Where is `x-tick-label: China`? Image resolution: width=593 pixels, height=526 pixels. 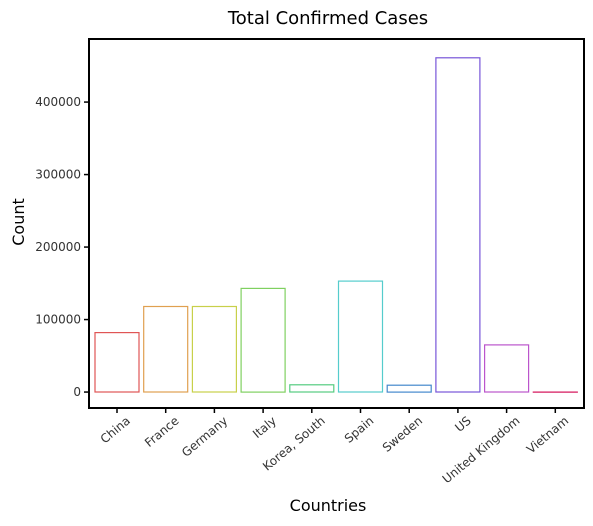 x-tick-label: China is located at coordinates (115, 430).